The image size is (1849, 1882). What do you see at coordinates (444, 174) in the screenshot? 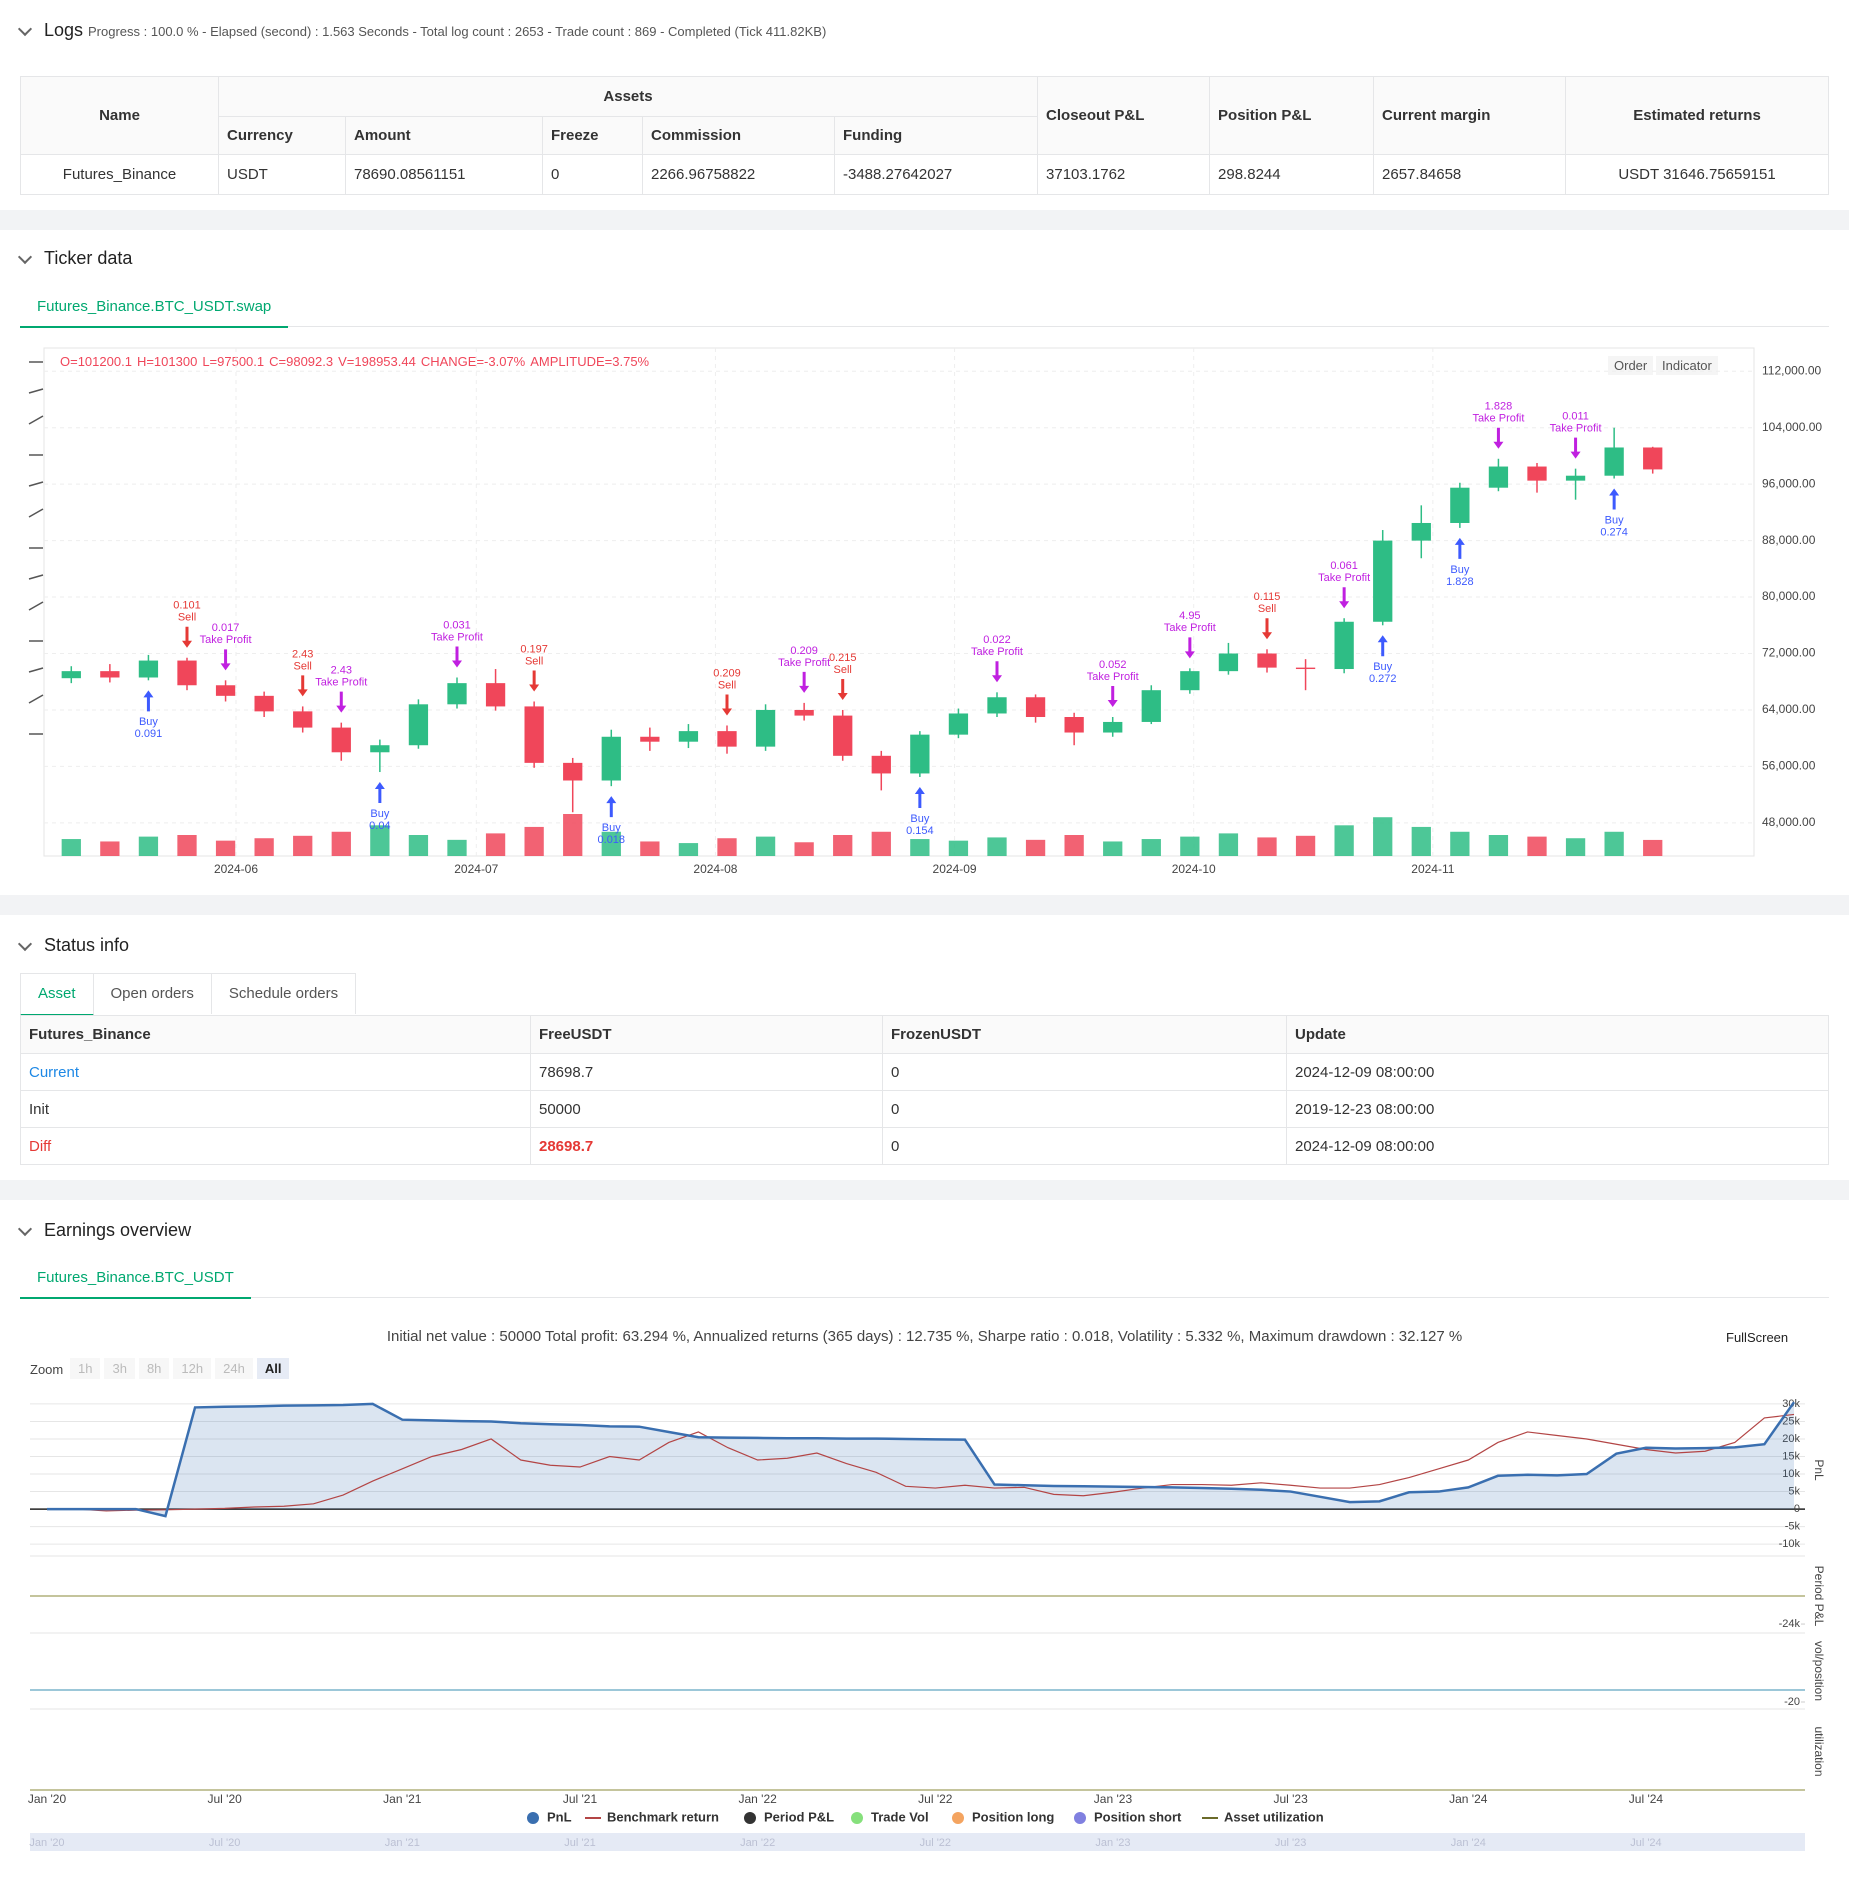
I see `cell: 78690.08561151` at bounding box center [444, 174].